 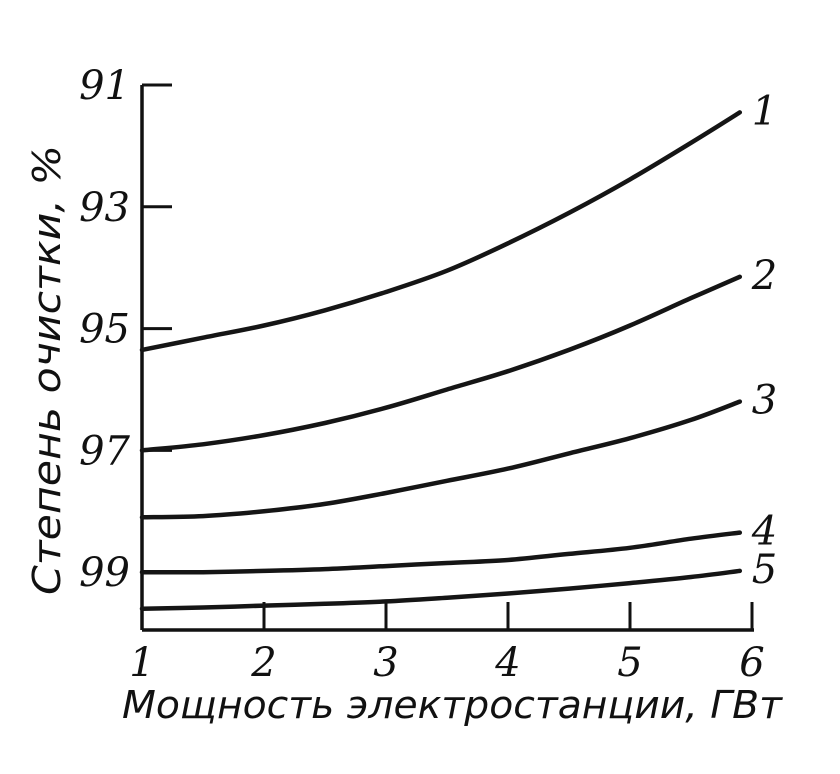 I want to click on y-tick-label: 99, so click(x=104, y=573).